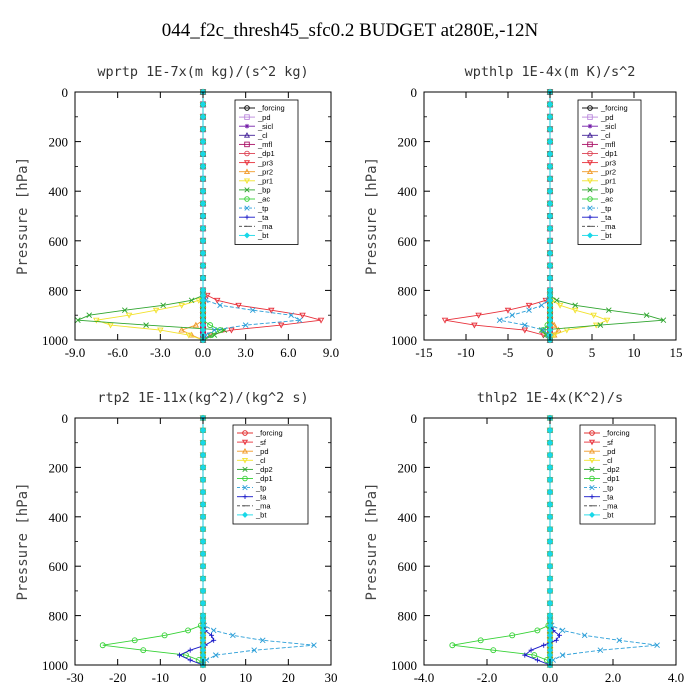  Describe the element at coordinates (599, 442) in the screenshot. I see `legend-entry: _sf` at that location.